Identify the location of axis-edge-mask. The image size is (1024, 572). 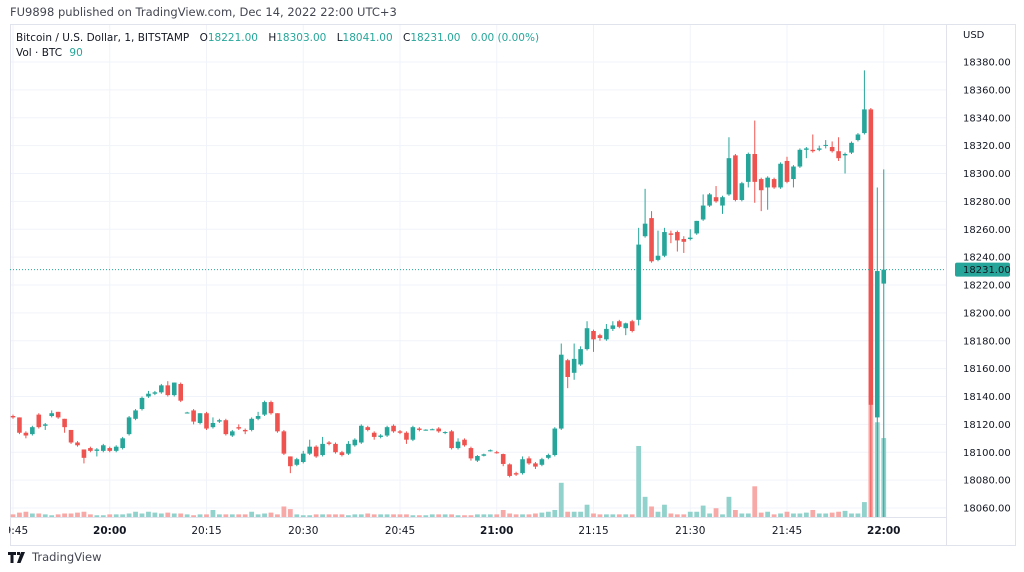
(4, 532).